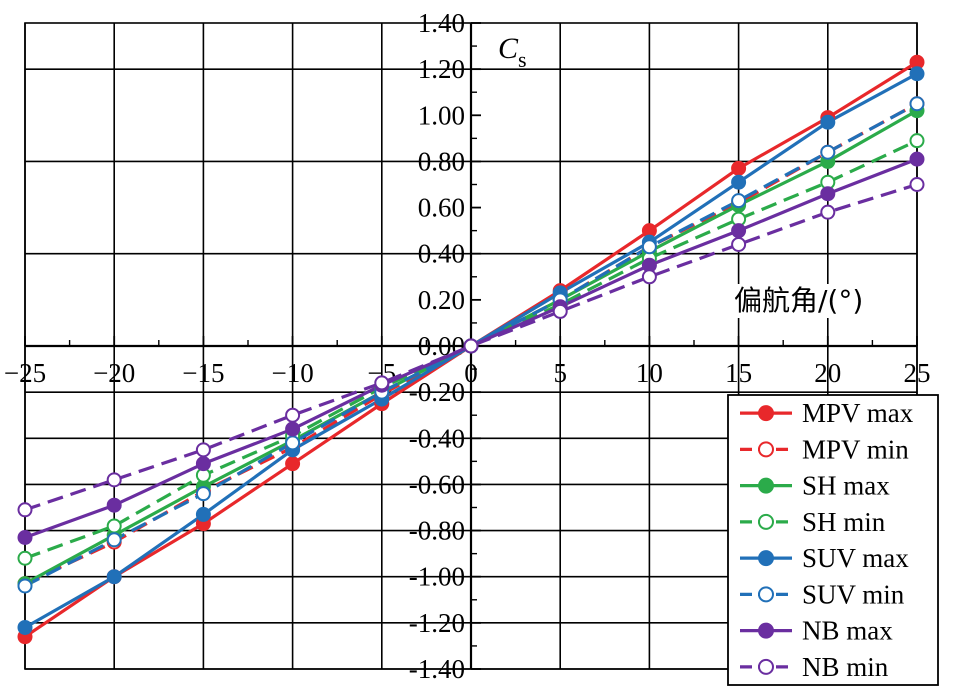 The image size is (969, 697). What do you see at coordinates (855, 558) in the screenshot?
I see `legend-label: SUV max` at bounding box center [855, 558].